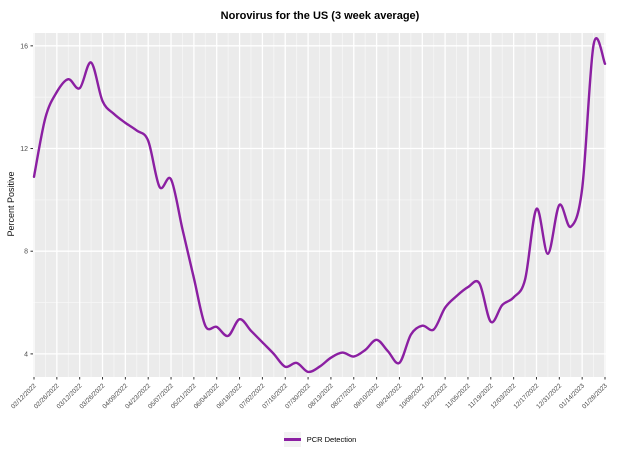  Describe the element at coordinates (331, 439) in the screenshot. I see `legend-label: PCR Detection` at that location.